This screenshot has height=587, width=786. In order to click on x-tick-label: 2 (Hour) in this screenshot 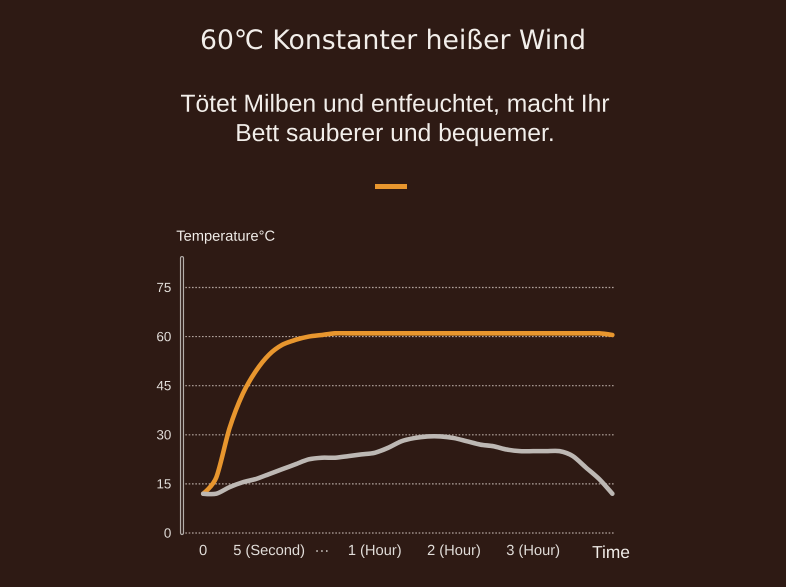, I will do `click(454, 551)`.